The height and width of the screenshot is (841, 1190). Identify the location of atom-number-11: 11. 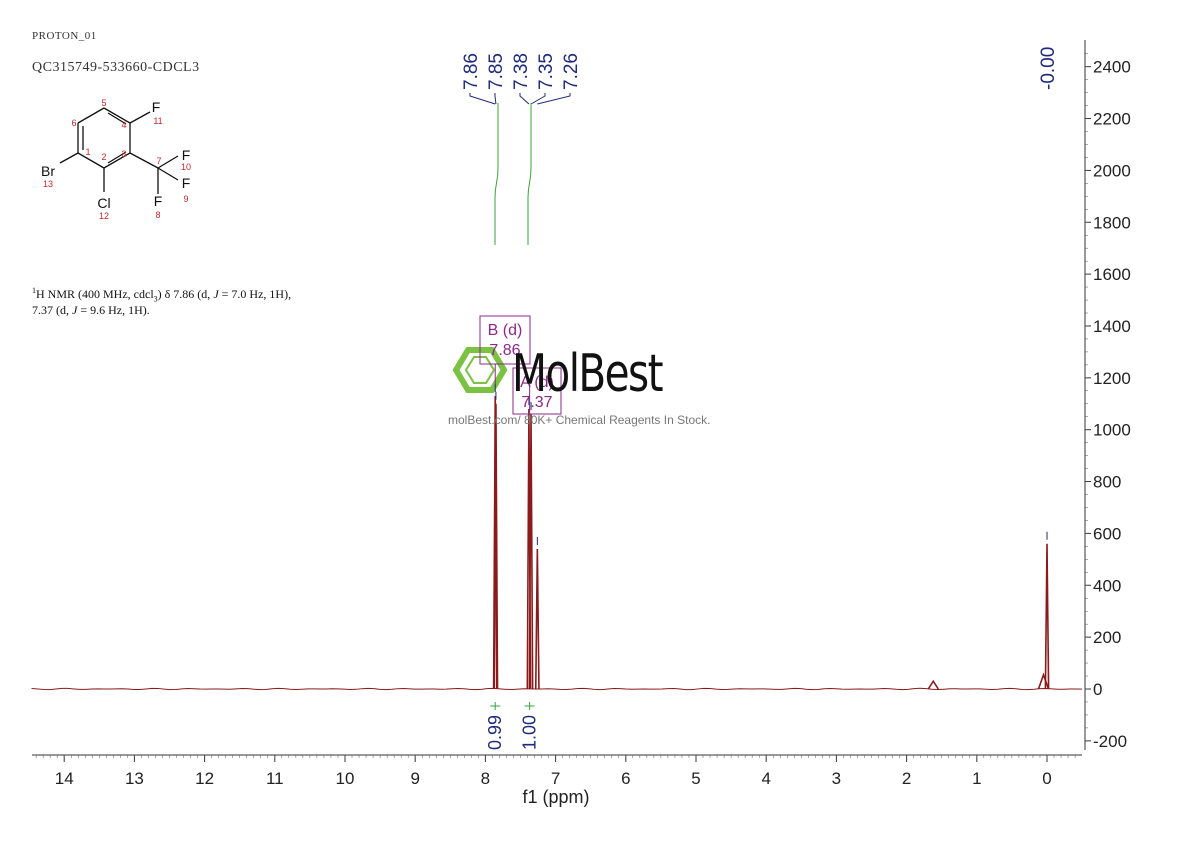
(157, 121).